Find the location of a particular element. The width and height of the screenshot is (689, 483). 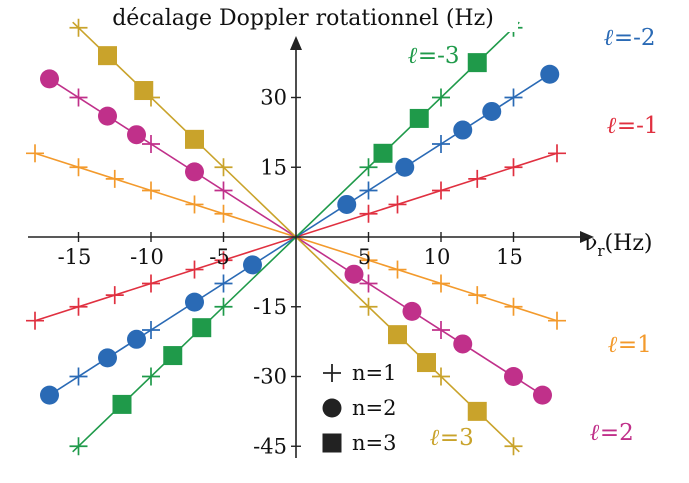

ell-label: ℓ=-3 is located at coordinates (434, 55).